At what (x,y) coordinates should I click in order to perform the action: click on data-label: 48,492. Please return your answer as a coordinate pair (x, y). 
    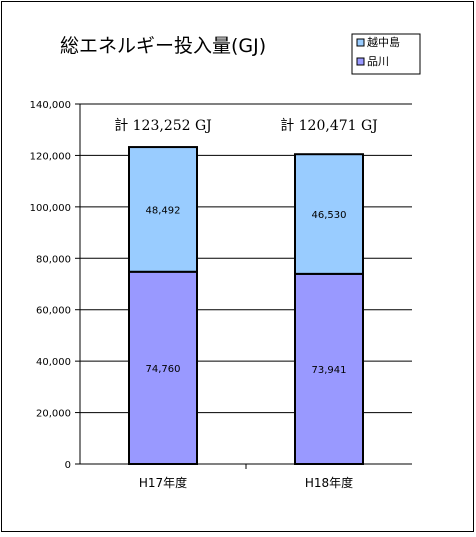
    Looking at the image, I should click on (163, 210).